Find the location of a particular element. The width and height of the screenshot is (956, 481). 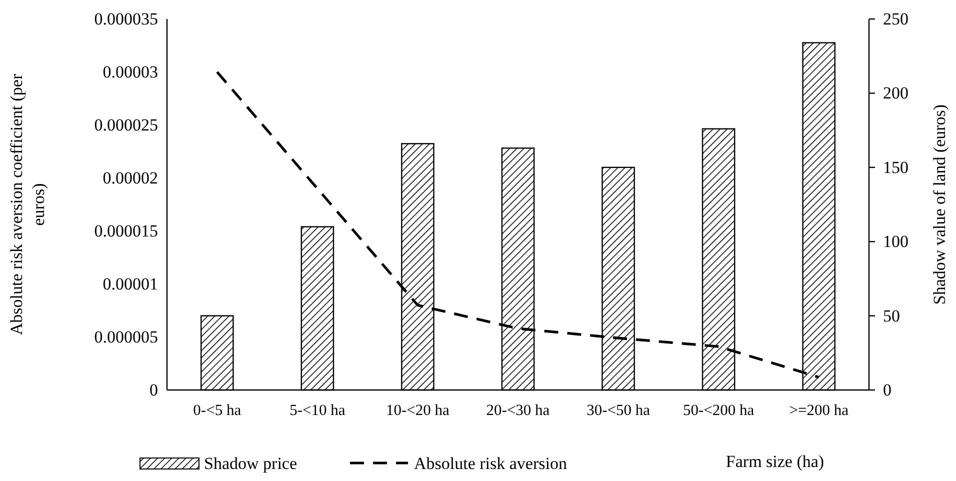

y-tick-label: 0.00002 is located at coordinates (130, 178).